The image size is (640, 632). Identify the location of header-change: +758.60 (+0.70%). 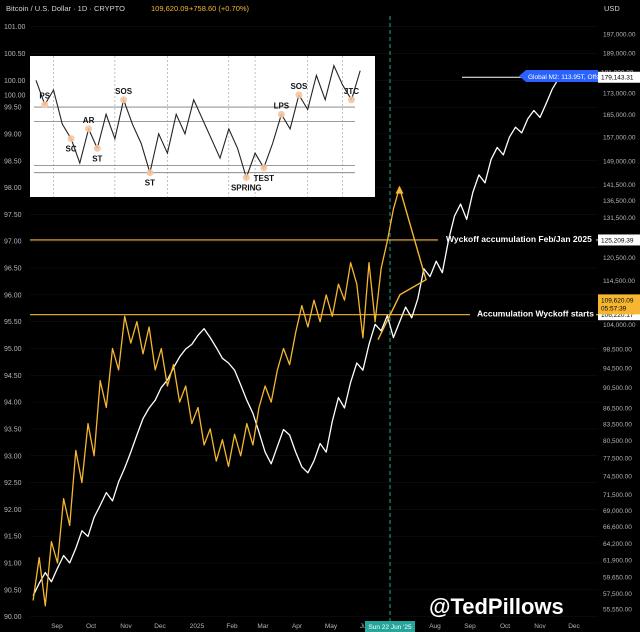
(219, 8).